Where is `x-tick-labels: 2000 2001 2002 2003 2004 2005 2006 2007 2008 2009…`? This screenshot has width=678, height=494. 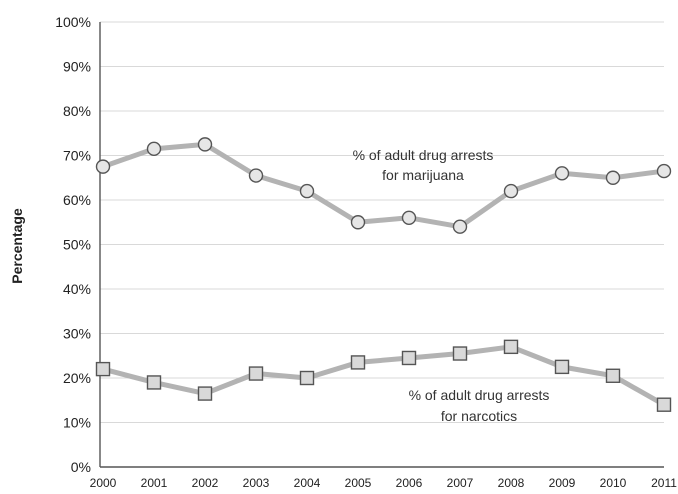 x-tick-labels: 2000 2001 2002 2003 2004 2005 2006 2007 2008 2009… is located at coordinates (384, 483).